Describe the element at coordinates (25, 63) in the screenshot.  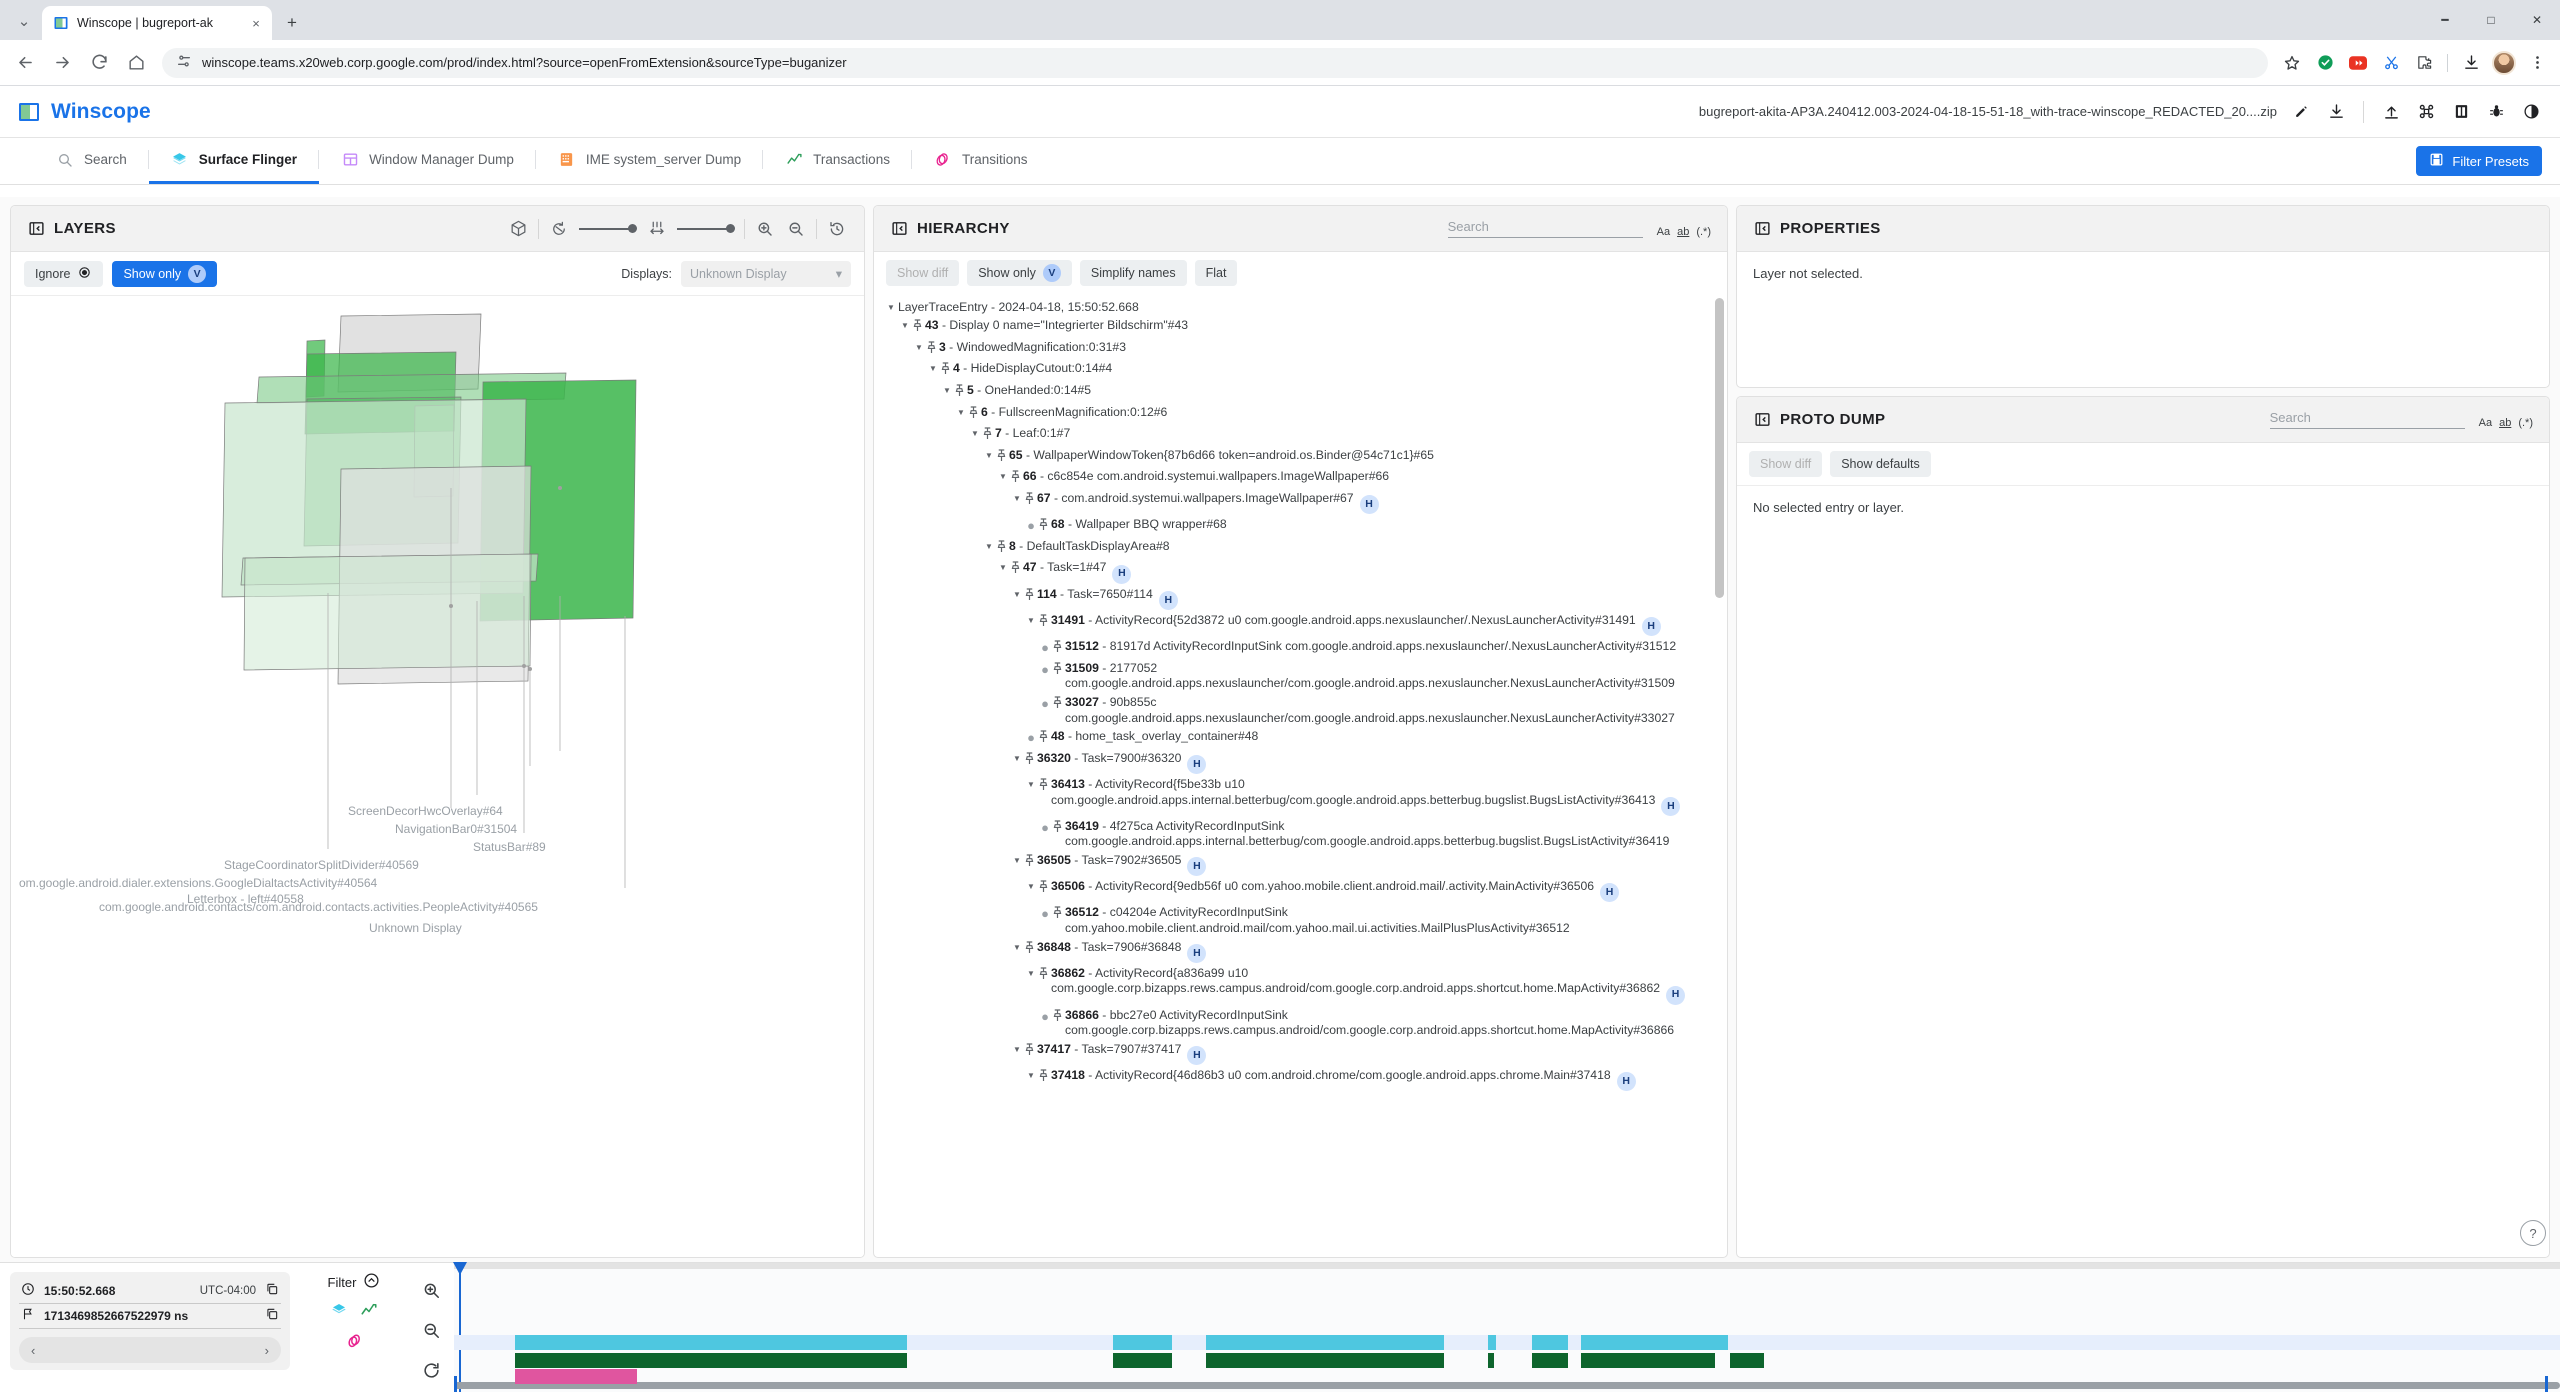
I see `back-icon` at that location.